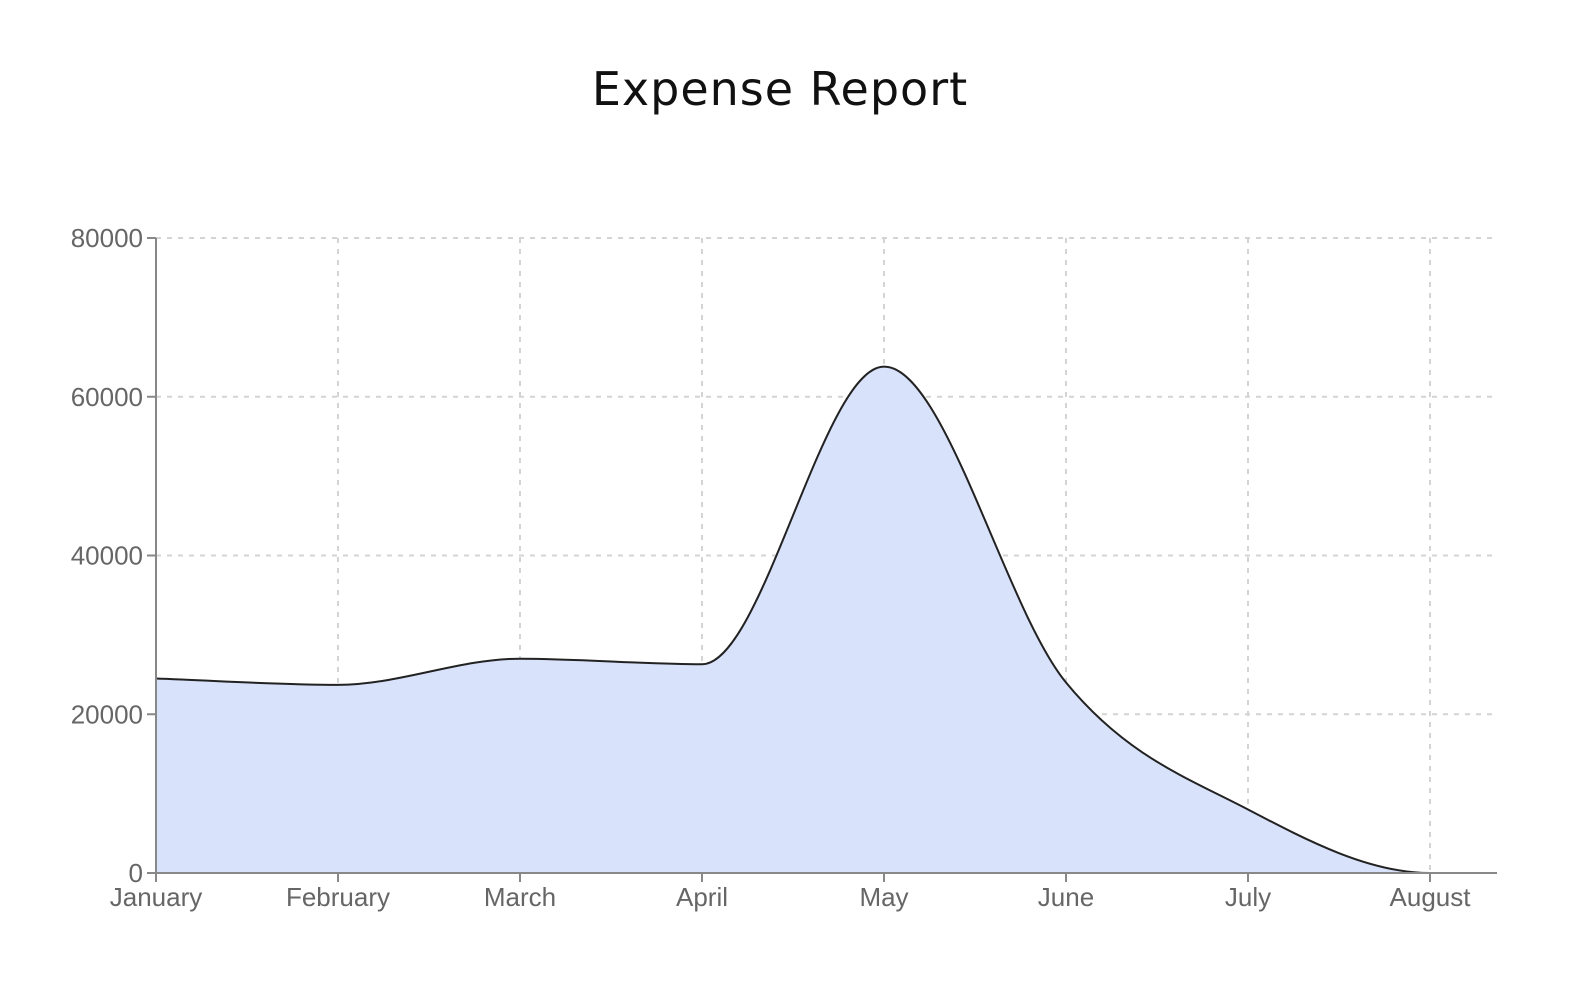 Image resolution: width=1584 pixels, height=1000 pixels. What do you see at coordinates (1431, 897) in the screenshot?
I see `x-tick-label: August` at bounding box center [1431, 897].